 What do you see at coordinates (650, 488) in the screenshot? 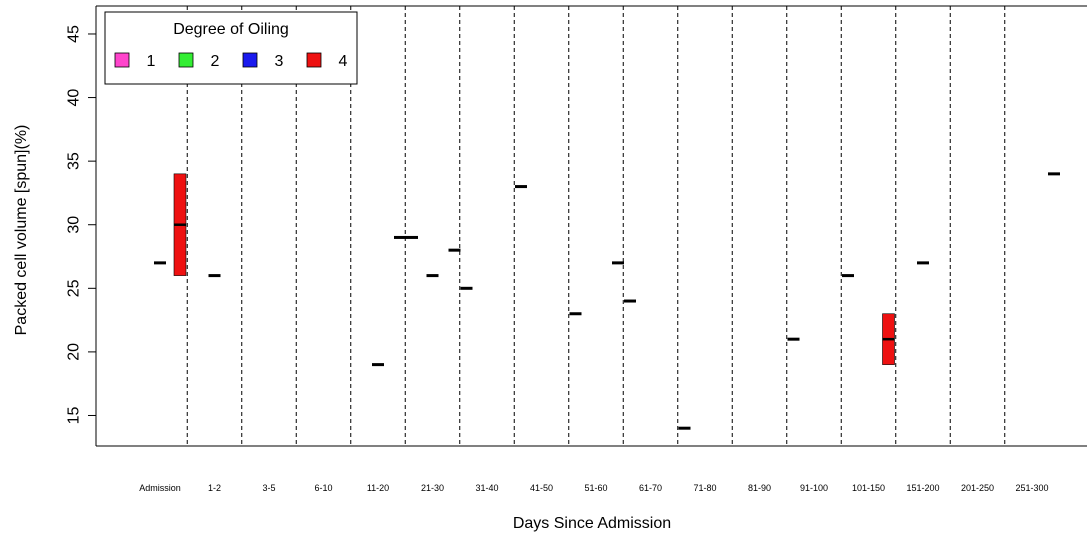
I see `x-tick-label: 61-70` at bounding box center [650, 488].